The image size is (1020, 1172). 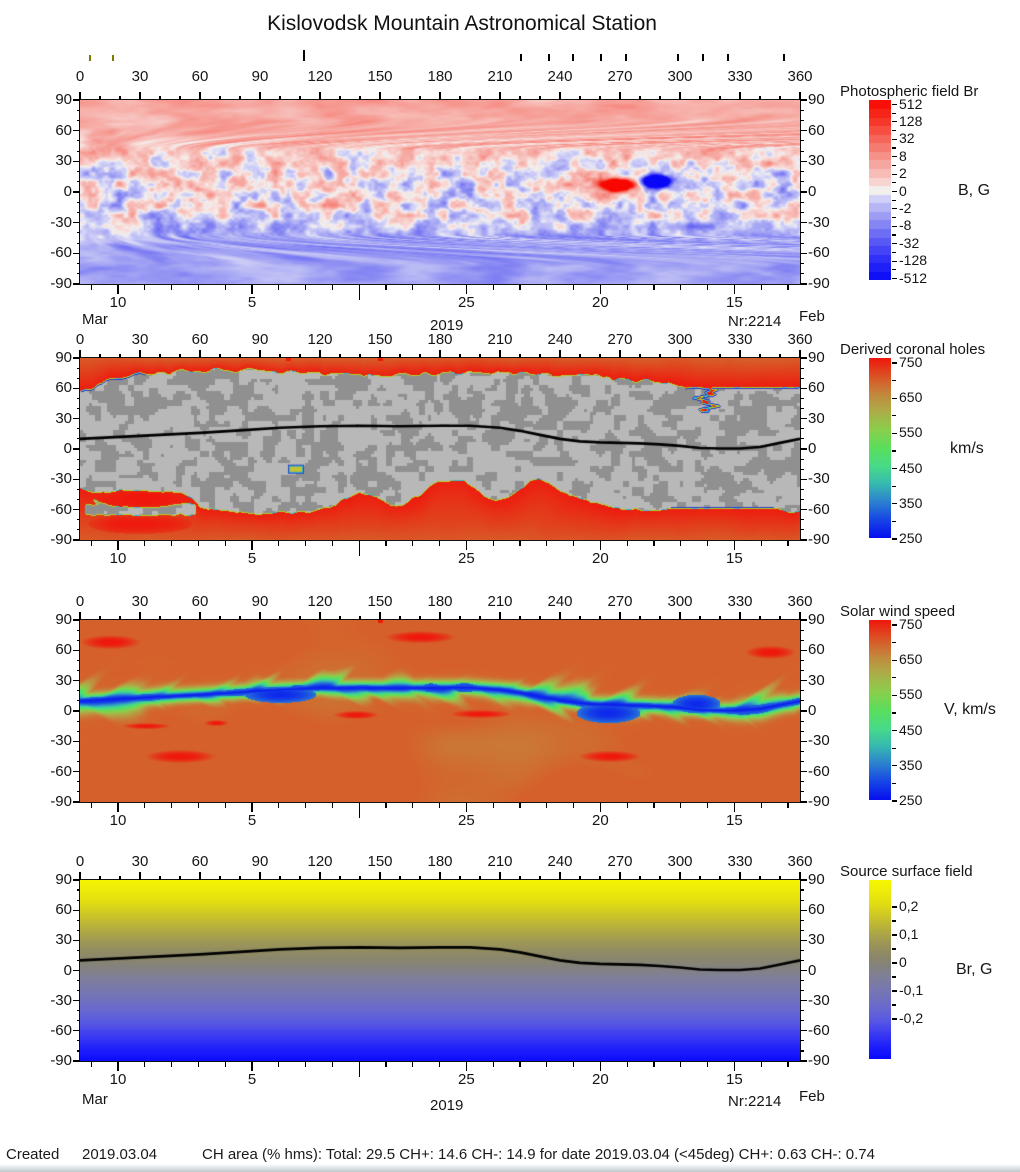 I want to click on cbar-tick-label: 750, so click(x=911, y=624).